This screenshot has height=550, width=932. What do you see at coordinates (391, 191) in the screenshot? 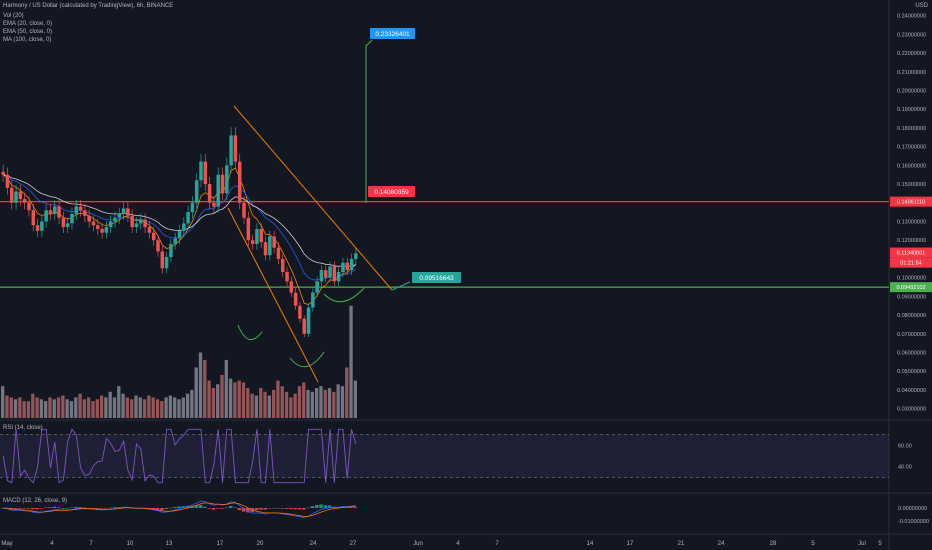
I see `resistance-price-label-bg` at bounding box center [391, 191].